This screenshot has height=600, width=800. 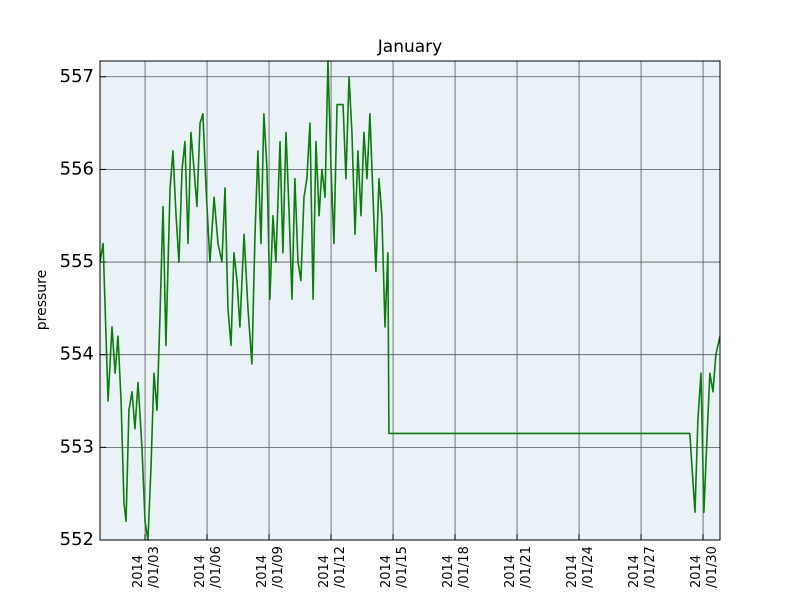 I want to click on x-tick-label: /01/30, so click(x=712, y=567).